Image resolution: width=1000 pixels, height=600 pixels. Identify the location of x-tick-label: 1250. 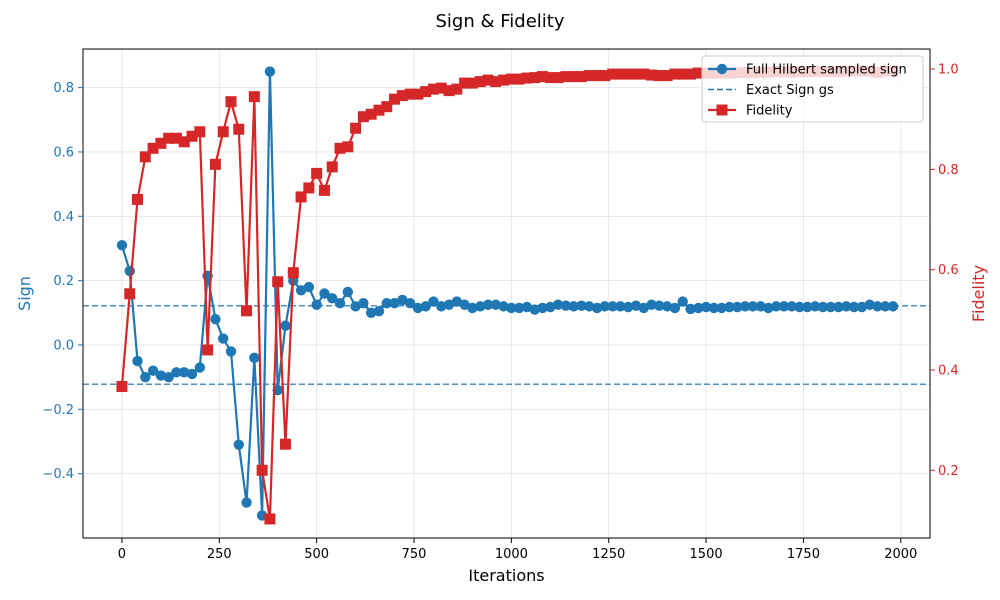
(608, 554).